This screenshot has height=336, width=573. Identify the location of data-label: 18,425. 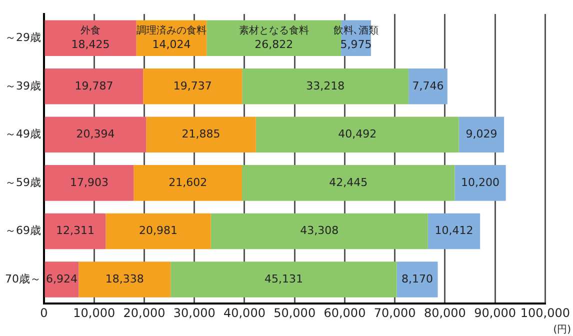
(90, 44).